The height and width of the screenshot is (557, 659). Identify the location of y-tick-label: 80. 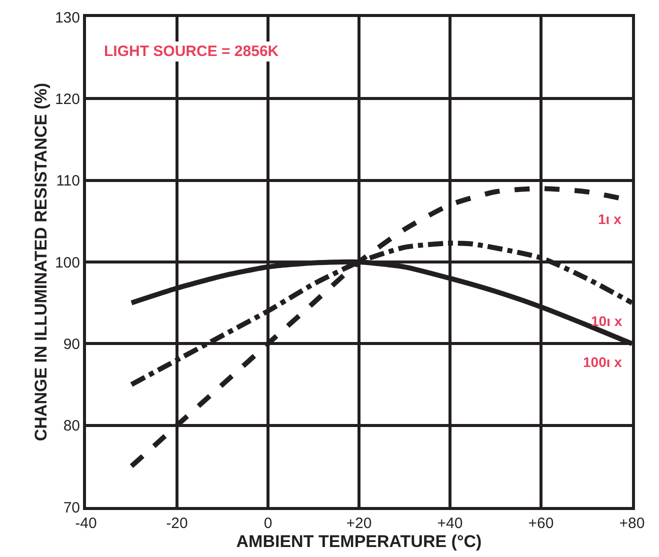
(71, 426).